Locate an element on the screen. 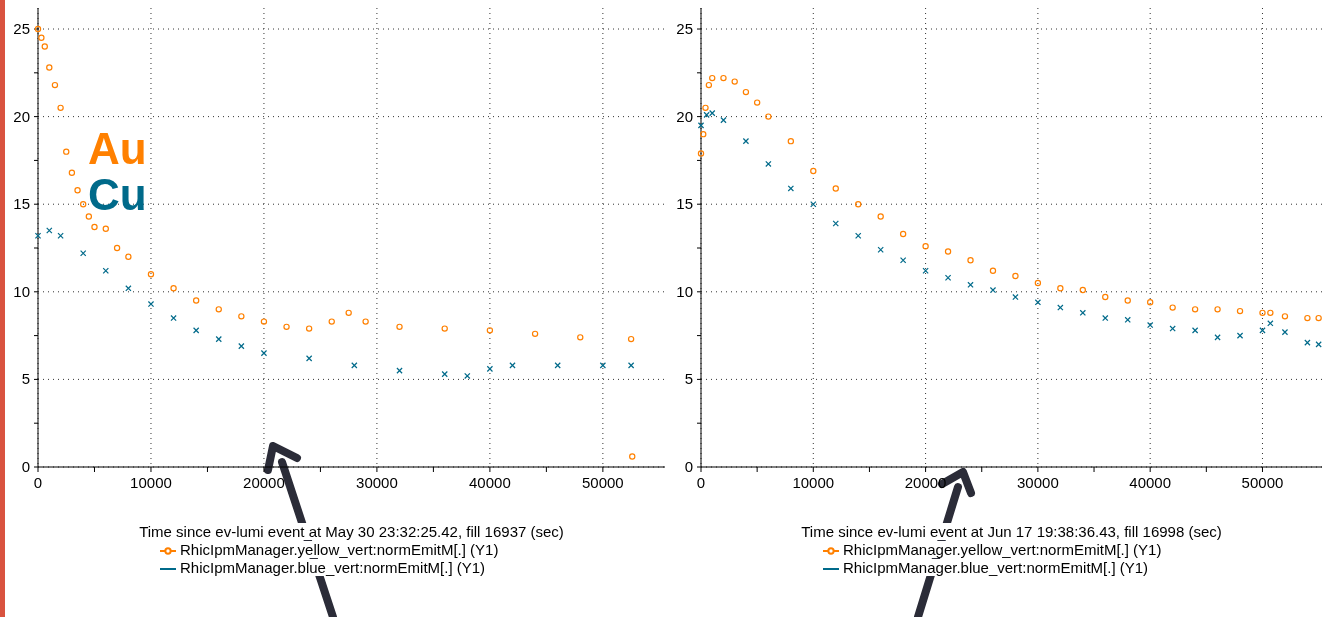 This screenshot has width=1322, height=617. x-axis-title: Time since ev-lumi event at May 30 23:32:25.42, fill 16937 (sec) is located at coordinates (351, 531).